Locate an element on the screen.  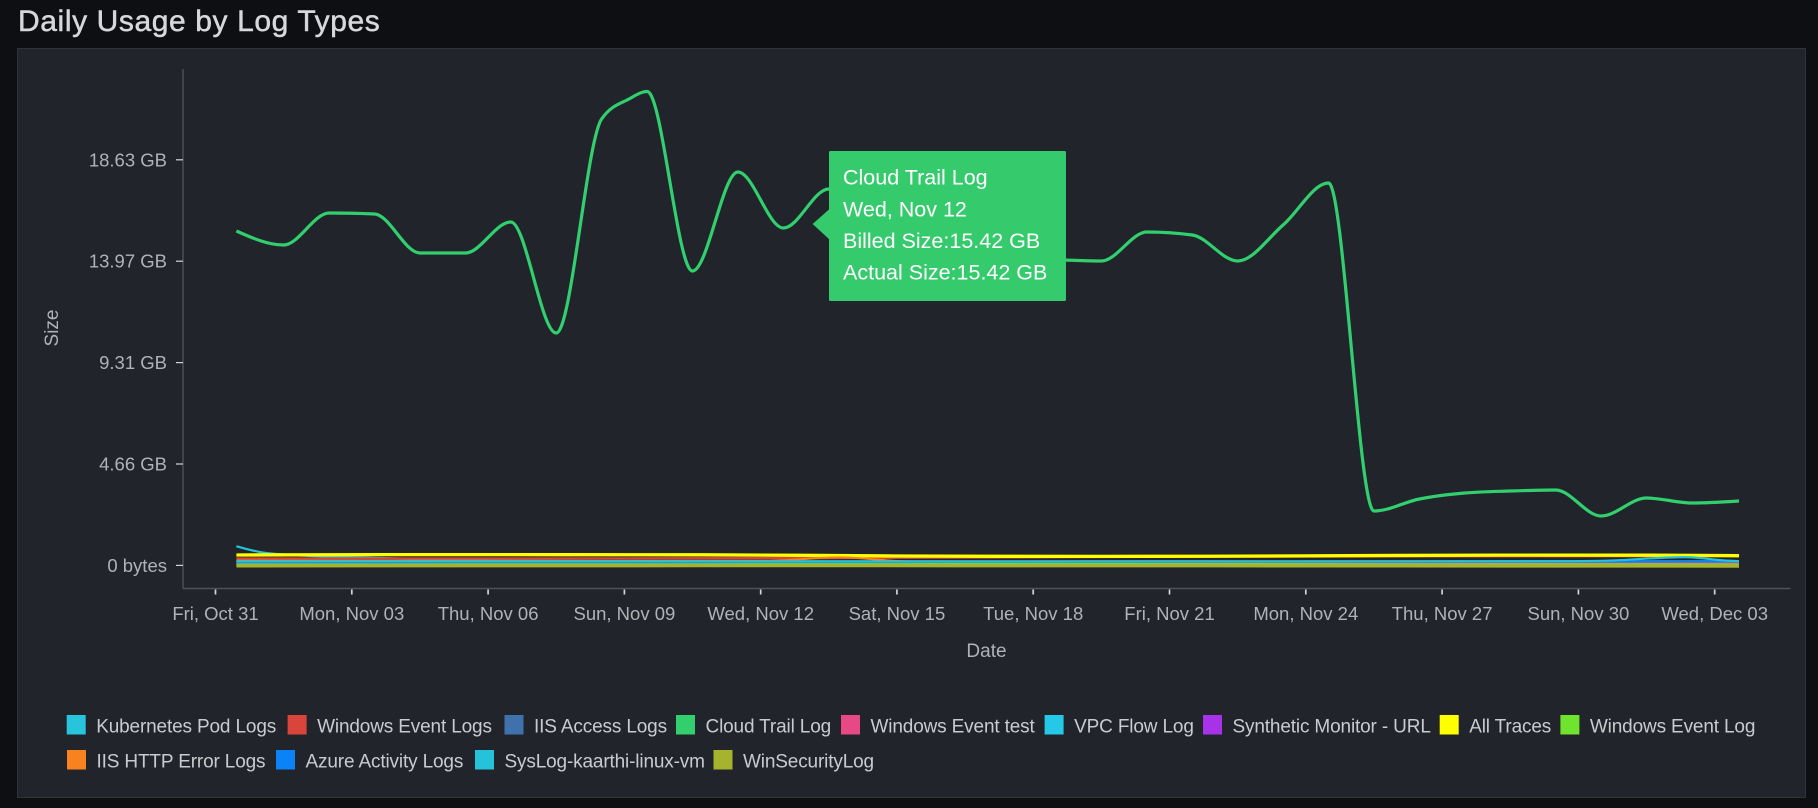
svg-text: Actual Size:15.42 GB is located at coordinates (945, 273).